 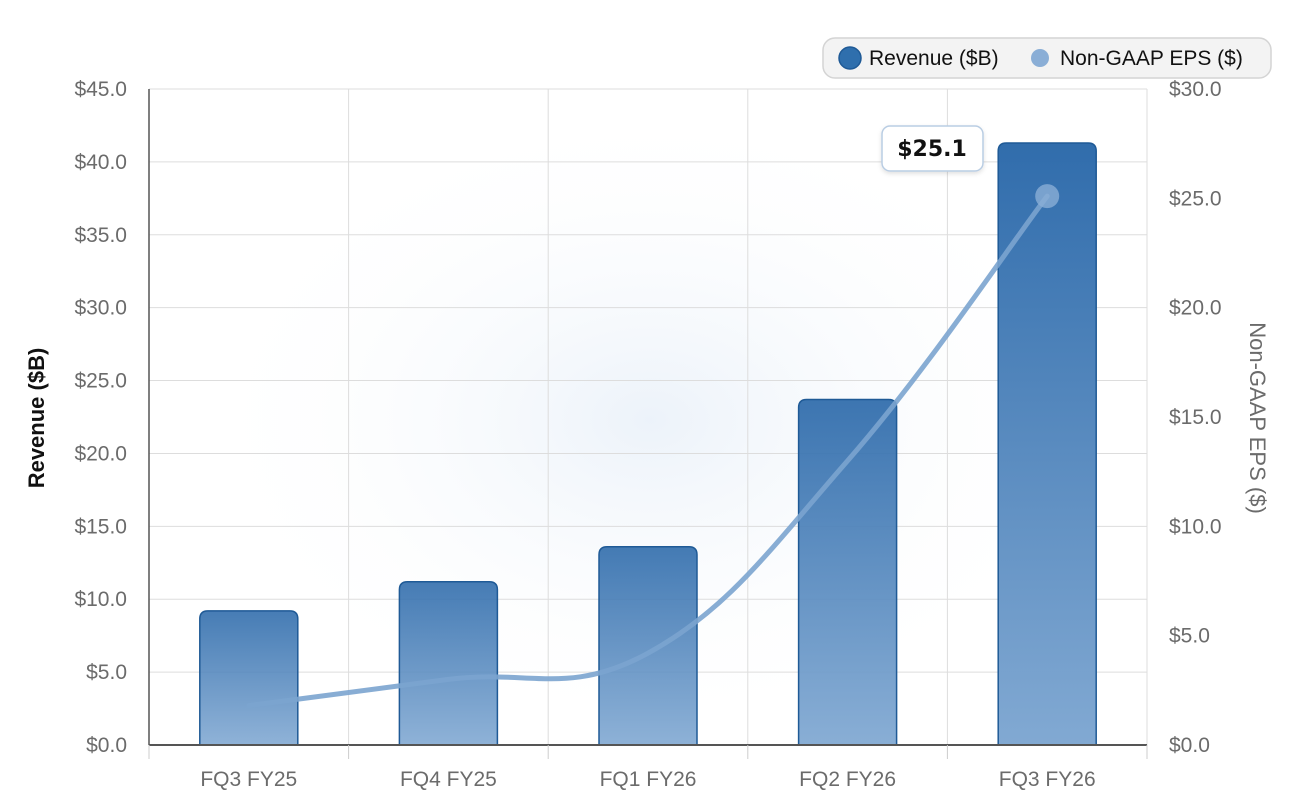 What do you see at coordinates (1047, 196) in the screenshot?
I see `eps-point-last` at bounding box center [1047, 196].